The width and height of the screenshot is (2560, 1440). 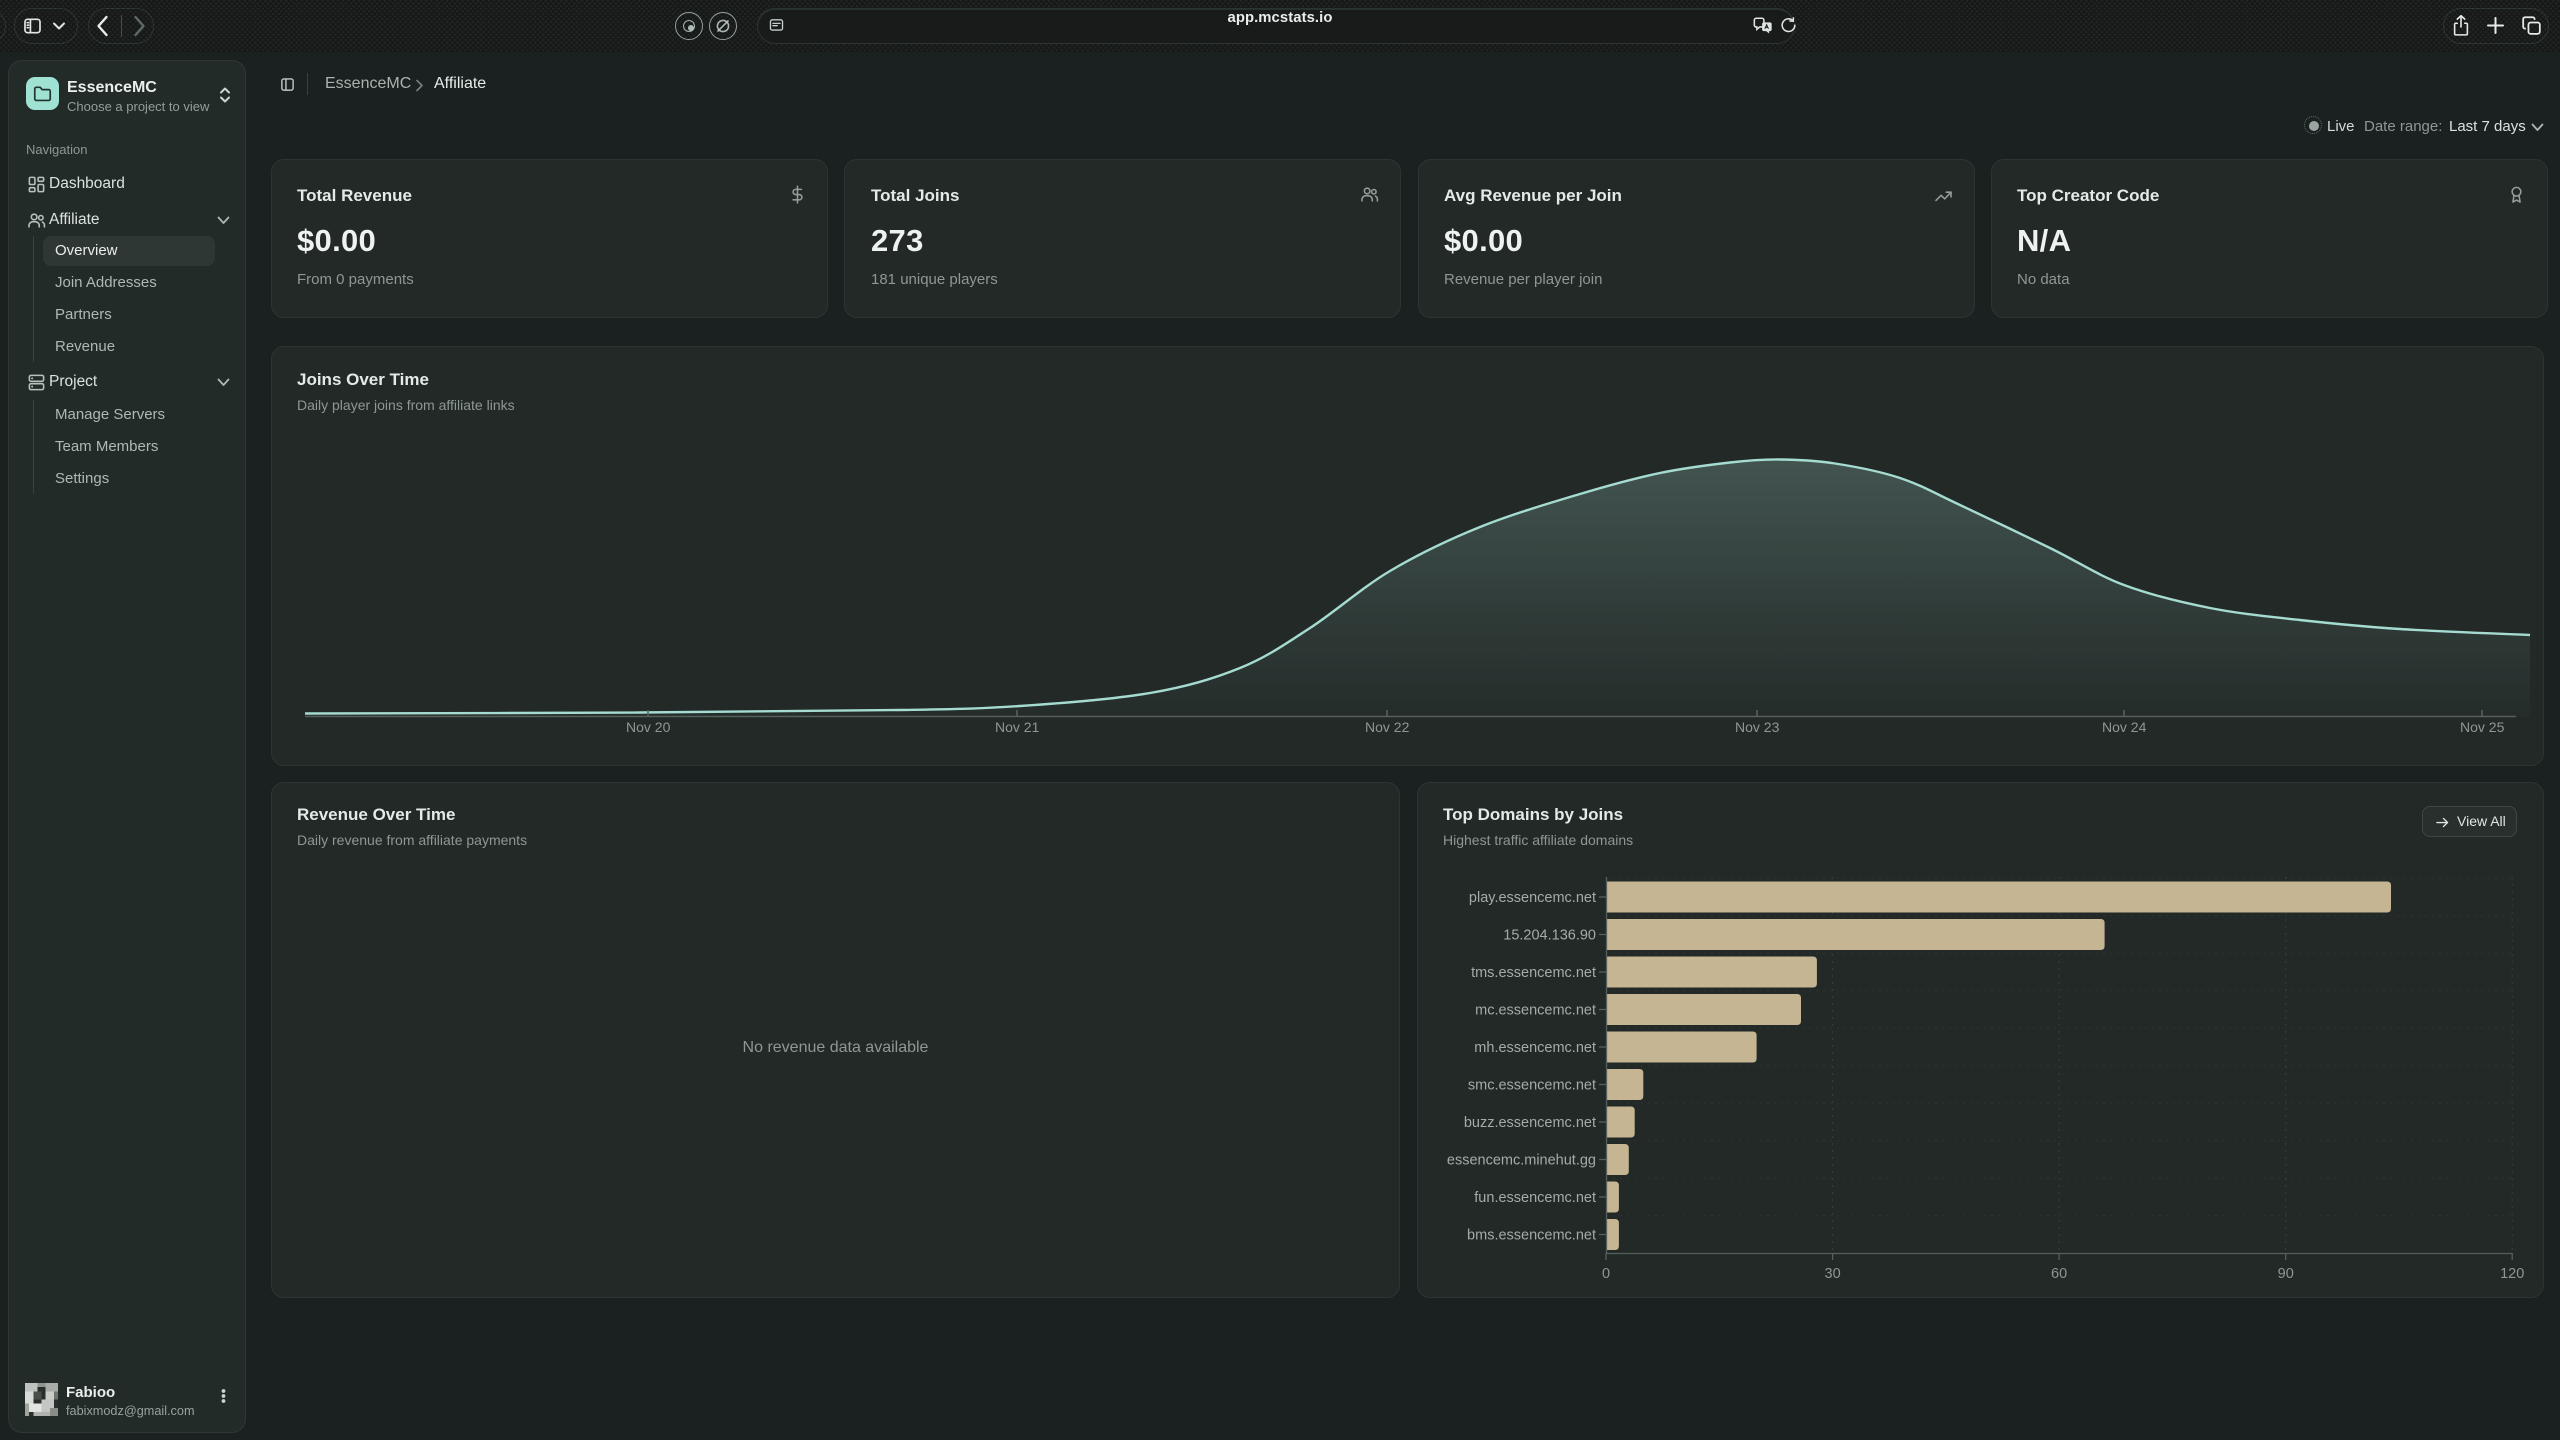 I want to click on svg-text: play.essencemc.net, so click(x=1532, y=898).